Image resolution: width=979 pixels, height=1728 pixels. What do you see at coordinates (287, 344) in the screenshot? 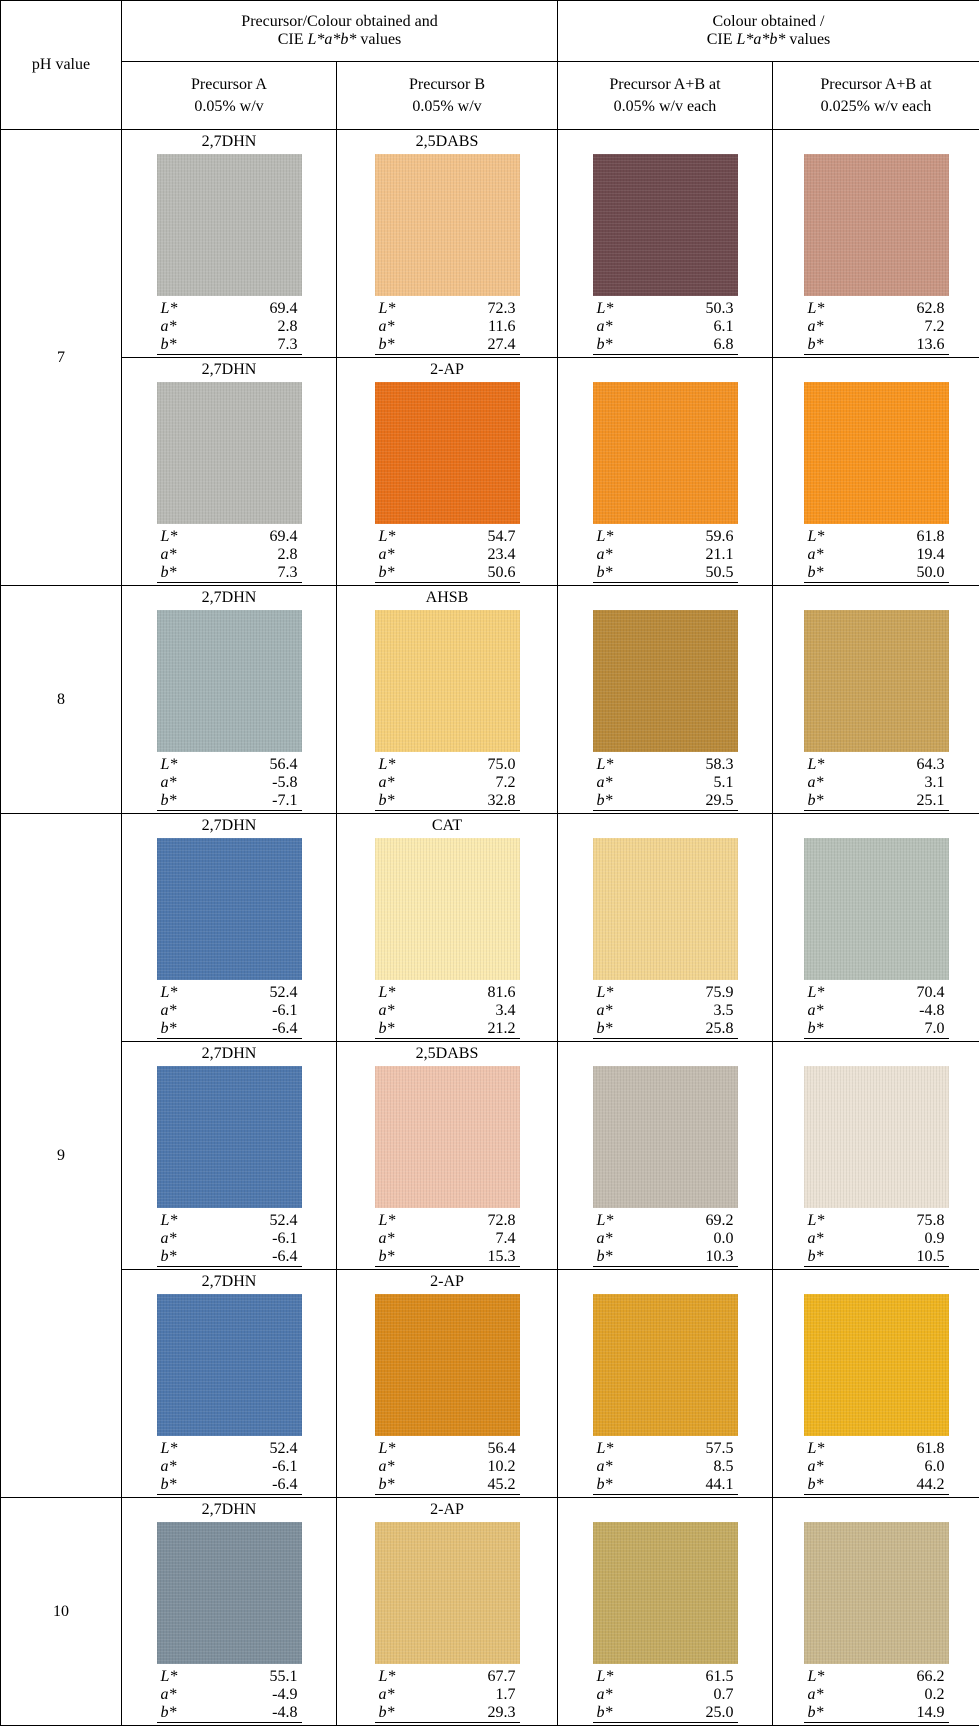
I see `lab-value: 7.3` at bounding box center [287, 344].